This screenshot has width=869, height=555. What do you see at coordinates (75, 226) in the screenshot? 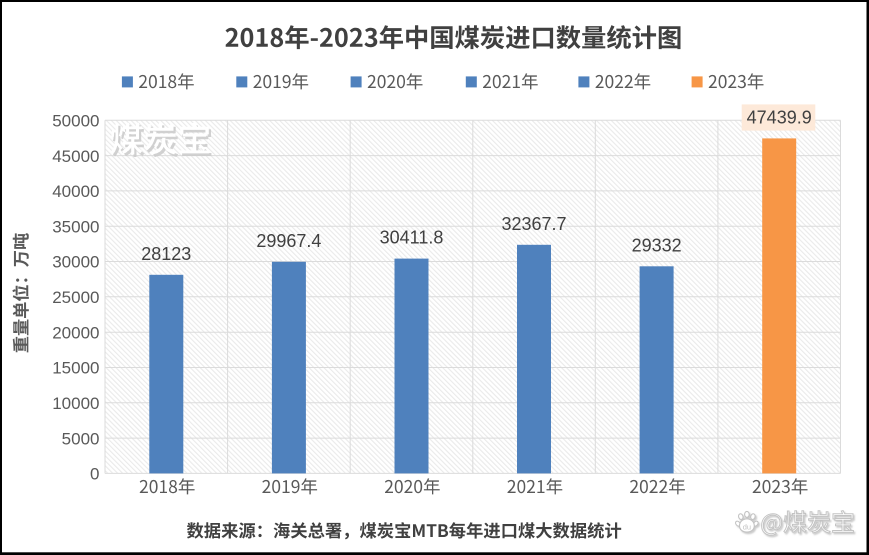
I see `svg-text: 35000` at bounding box center [75, 226].